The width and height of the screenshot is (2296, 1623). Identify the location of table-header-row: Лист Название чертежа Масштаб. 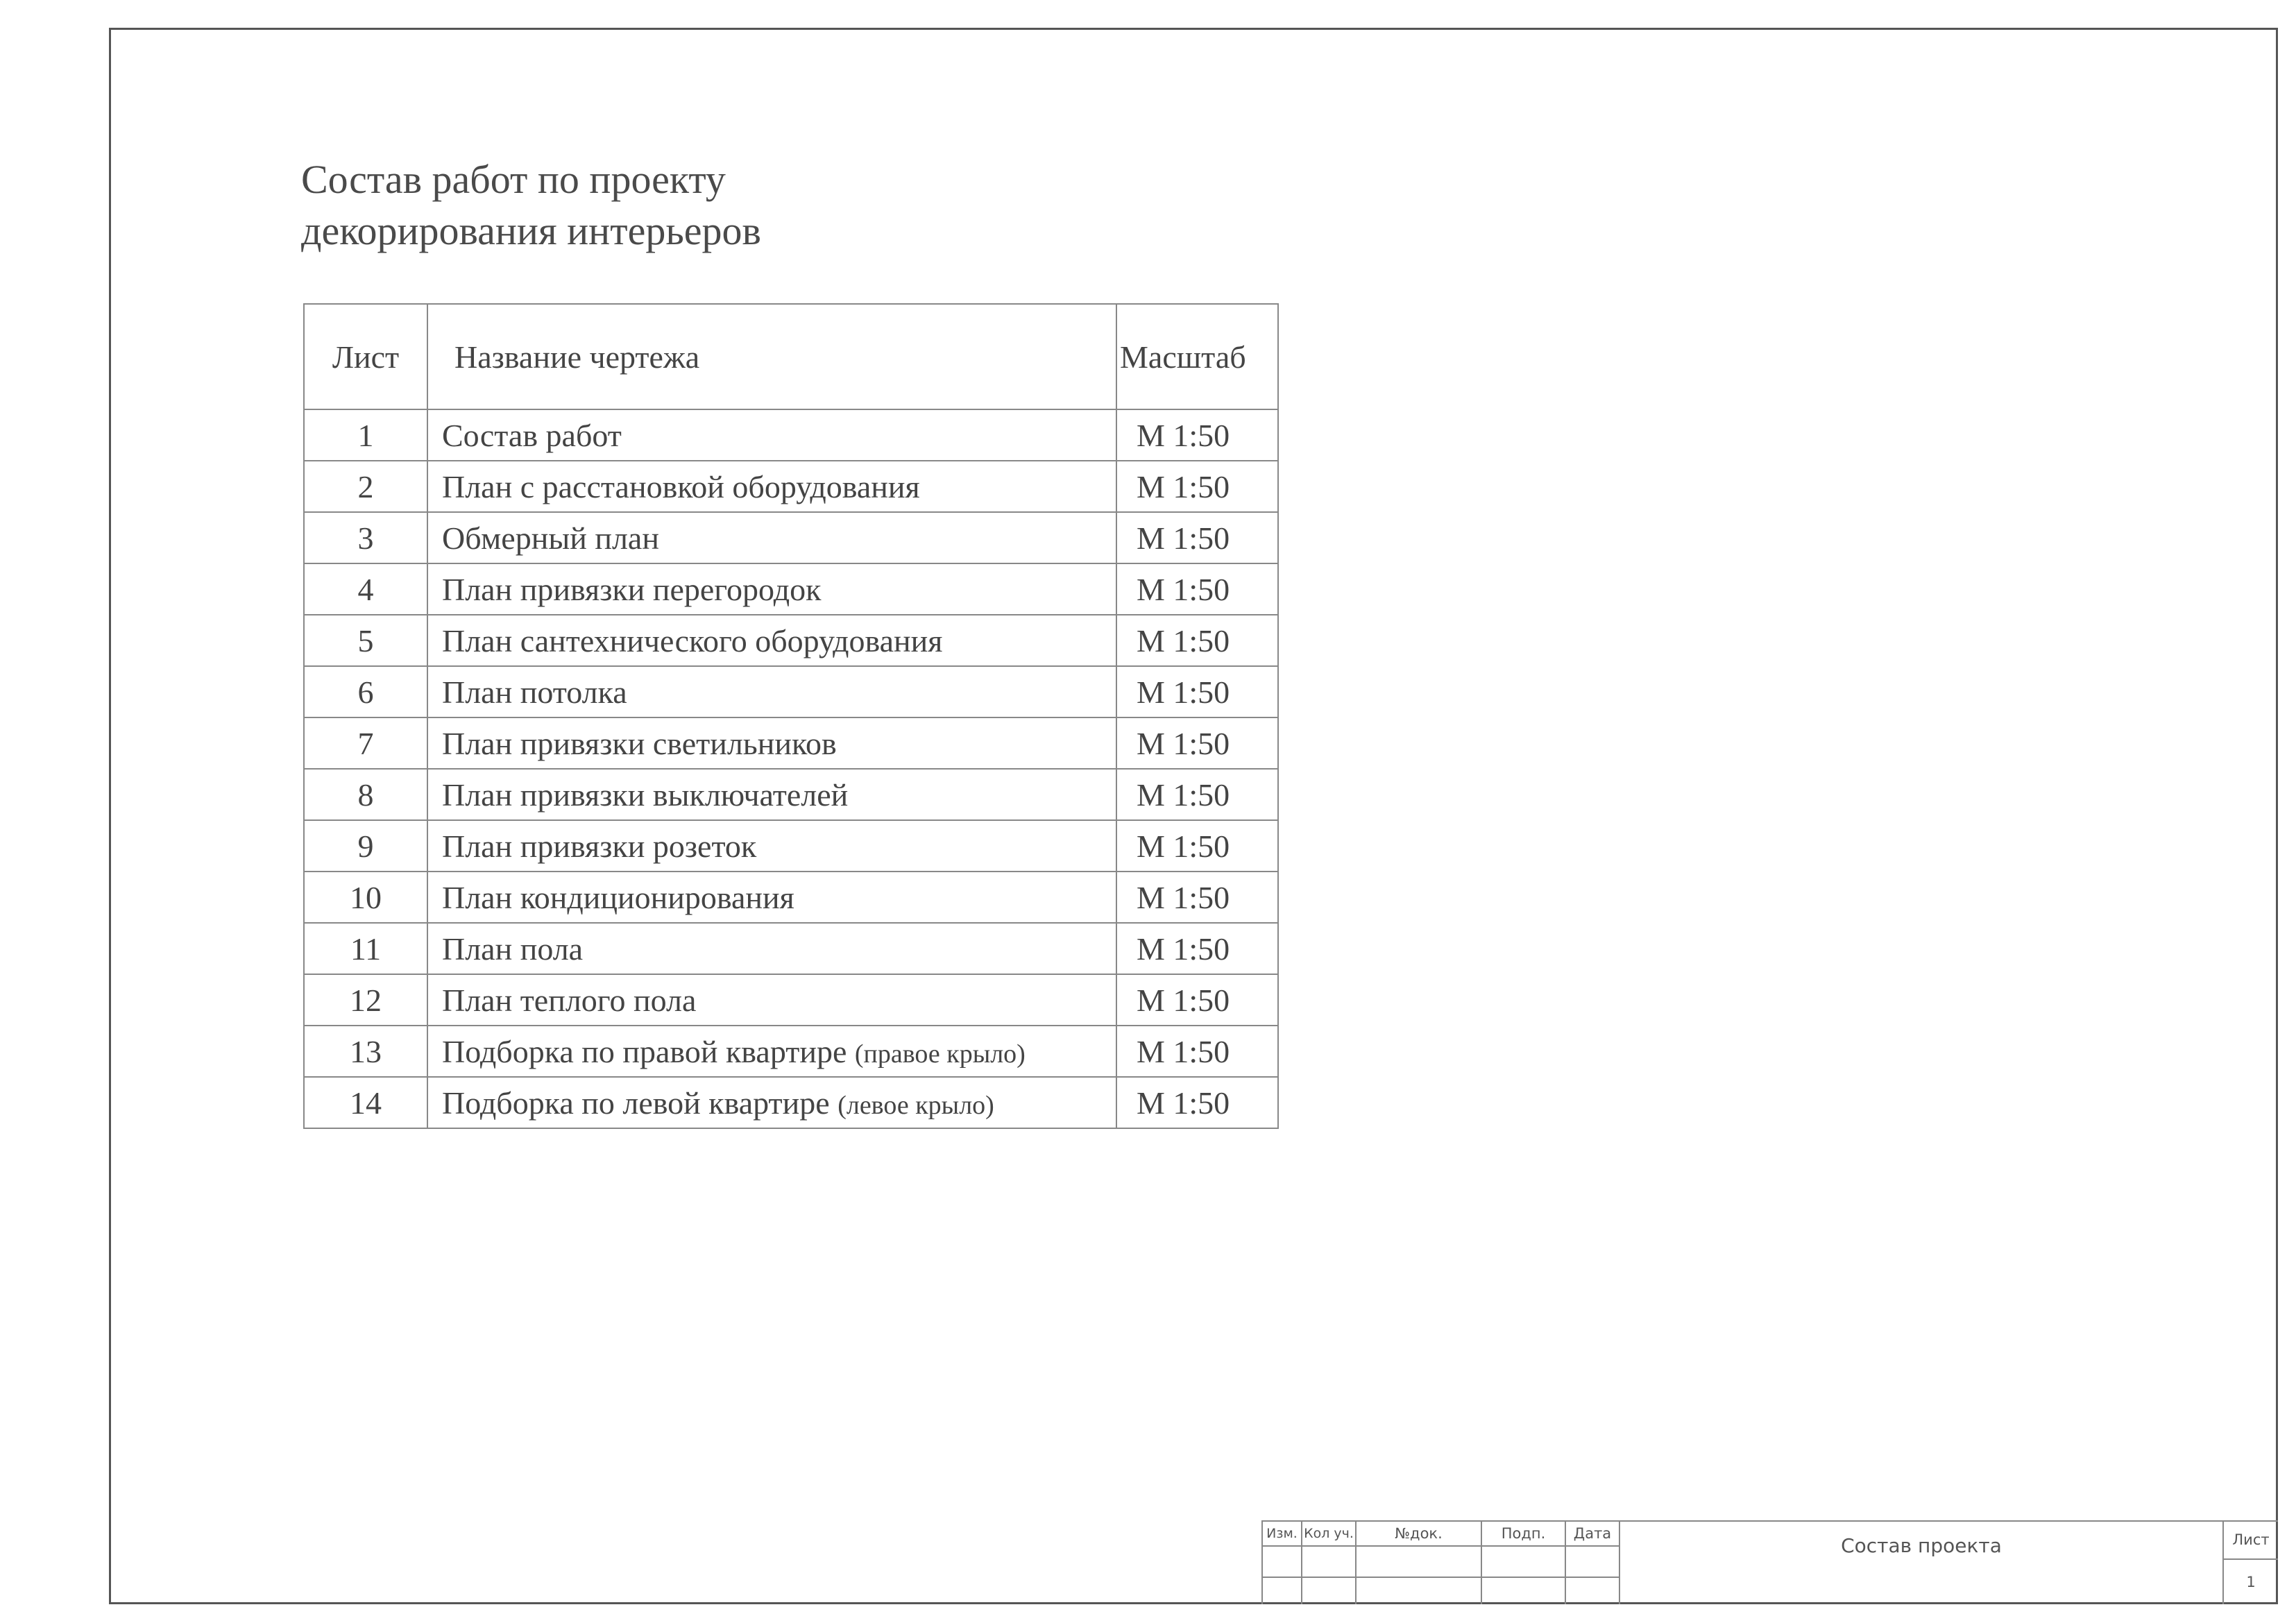
(791, 356).